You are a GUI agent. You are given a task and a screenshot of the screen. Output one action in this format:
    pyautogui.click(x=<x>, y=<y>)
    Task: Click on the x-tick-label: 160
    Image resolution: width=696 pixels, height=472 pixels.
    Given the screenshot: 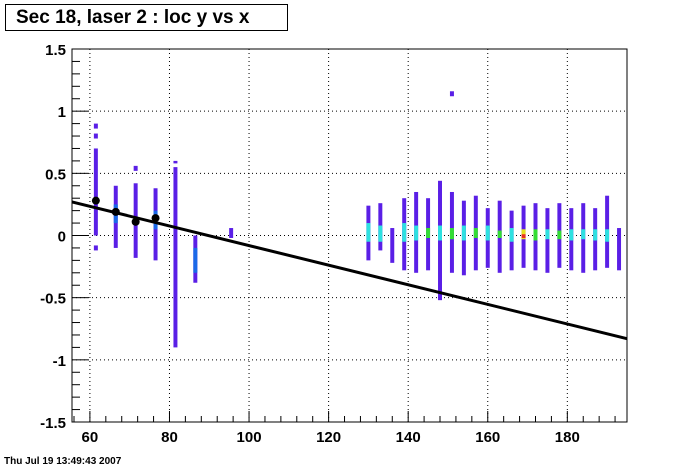 What is the action you would take?
    pyautogui.click(x=487, y=437)
    